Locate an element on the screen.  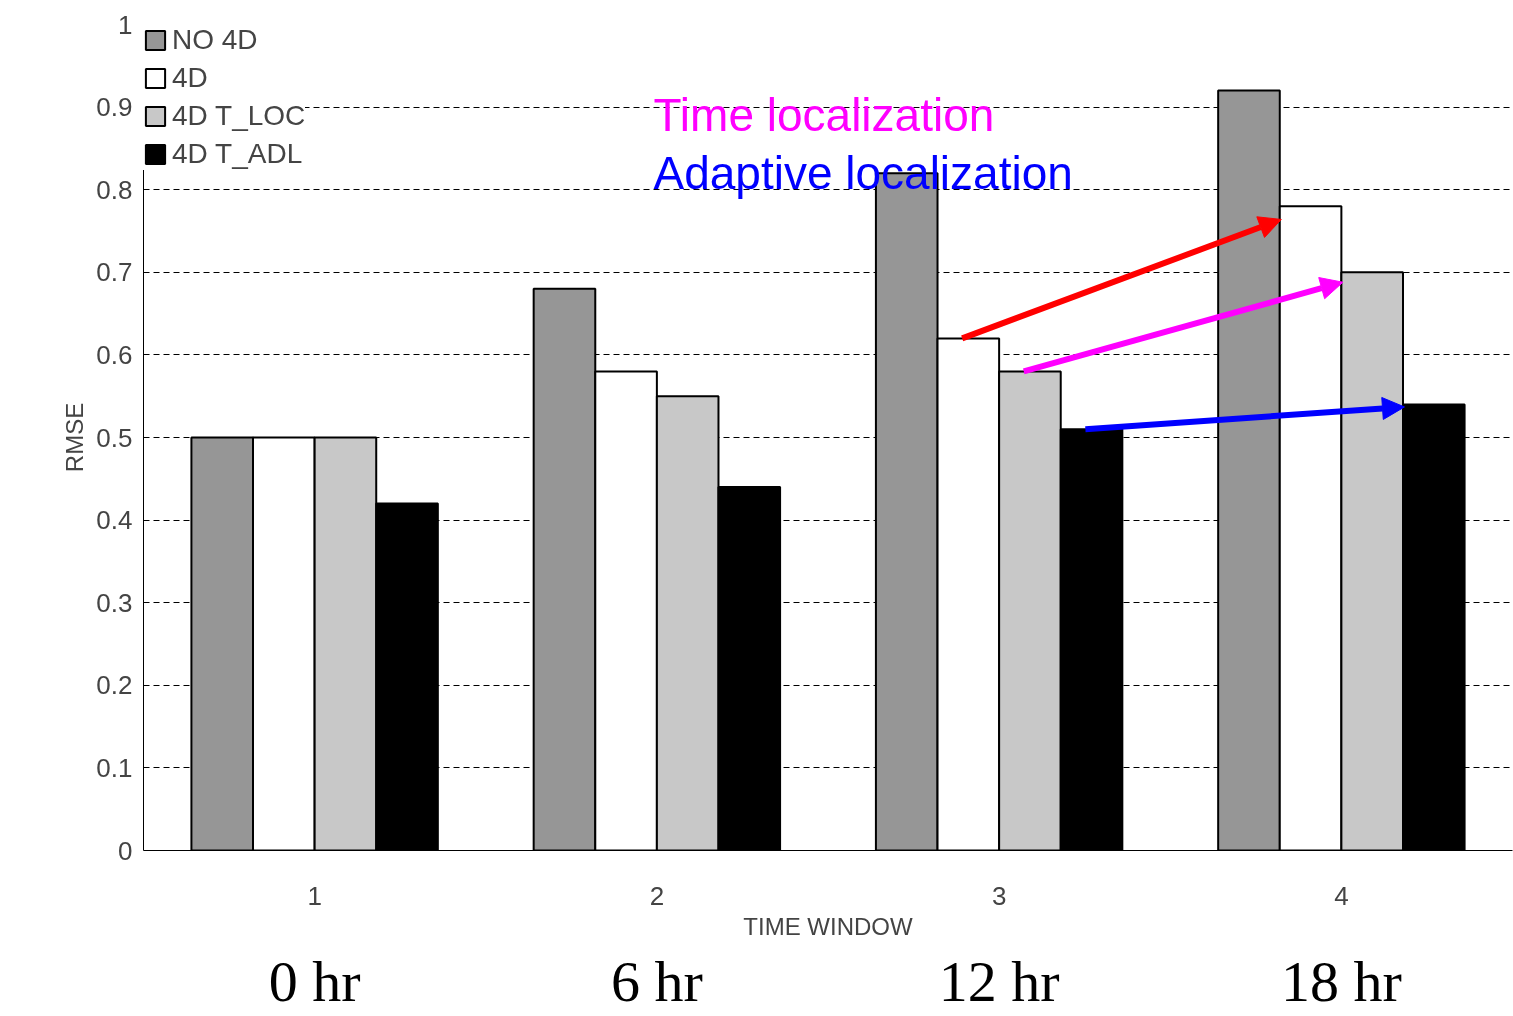
legend-label: 4D T_ADL is located at coordinates (237, 154).